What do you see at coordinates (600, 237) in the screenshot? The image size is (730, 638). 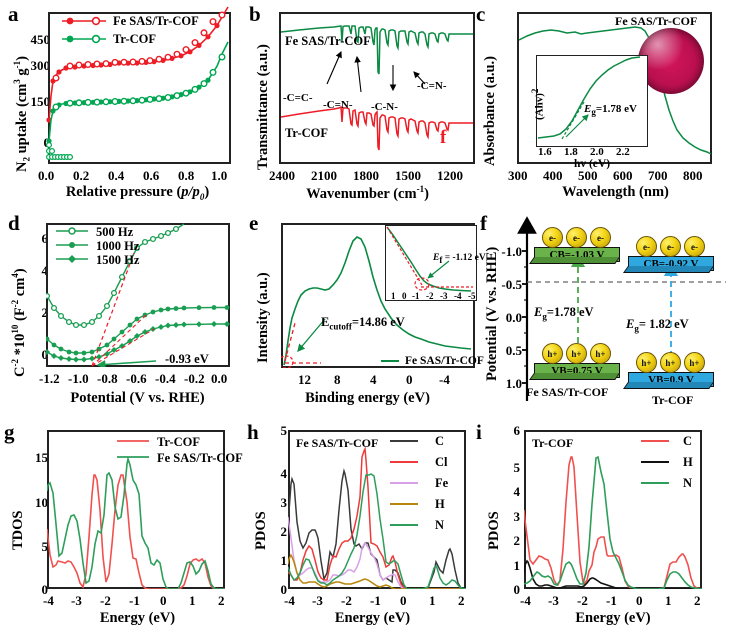 I see `panel-f-electron-fe-2: e-` at bounding box center [600, 237].